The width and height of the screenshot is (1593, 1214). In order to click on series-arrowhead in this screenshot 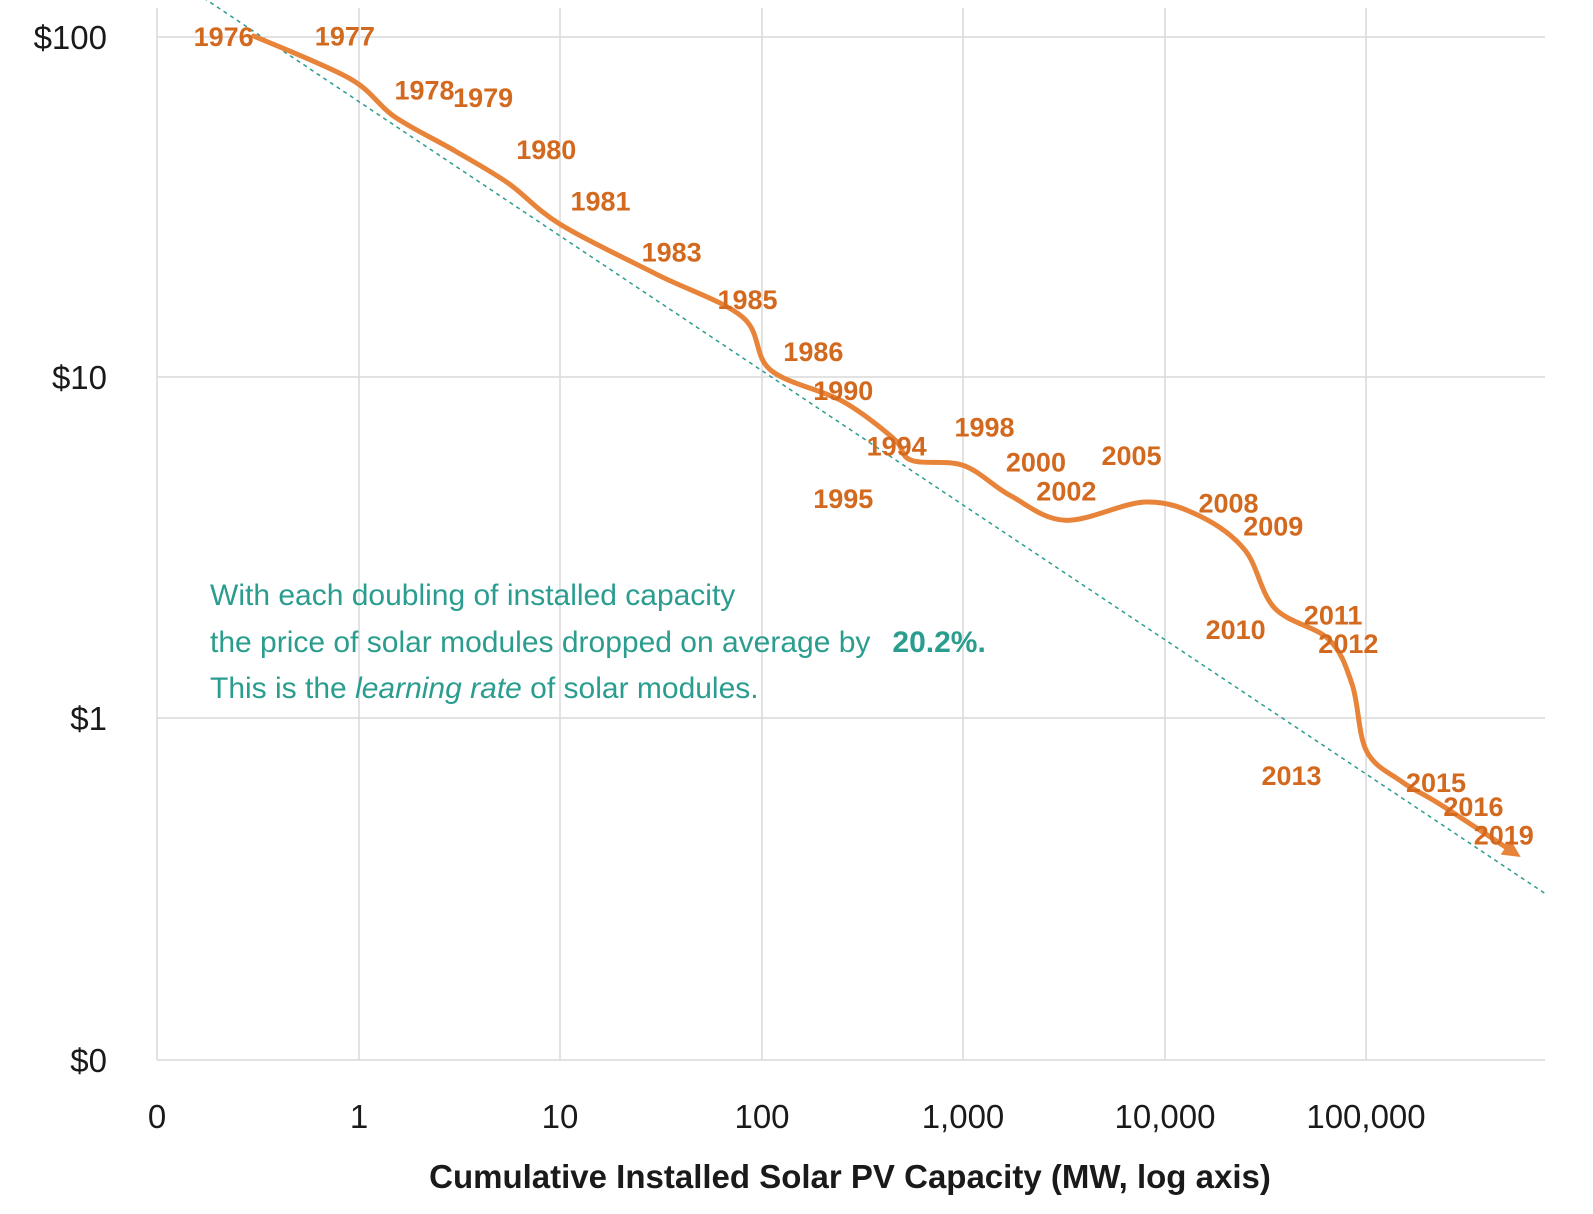, I will do `click(1510, 848)`.